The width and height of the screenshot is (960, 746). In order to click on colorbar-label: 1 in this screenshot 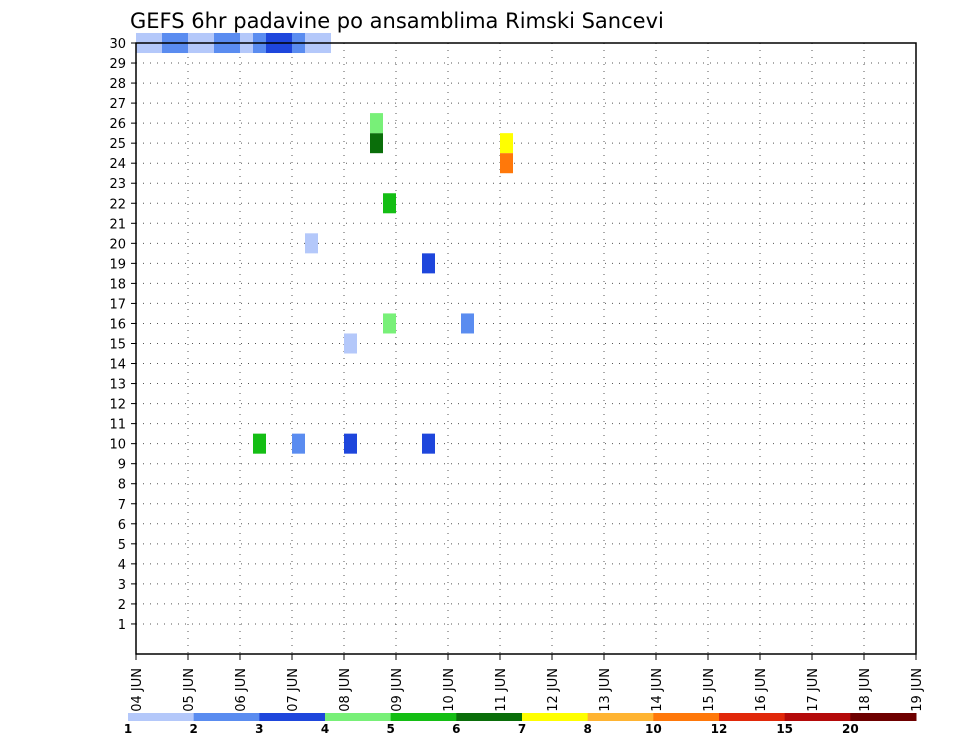, I will do `click(128, 729)`.